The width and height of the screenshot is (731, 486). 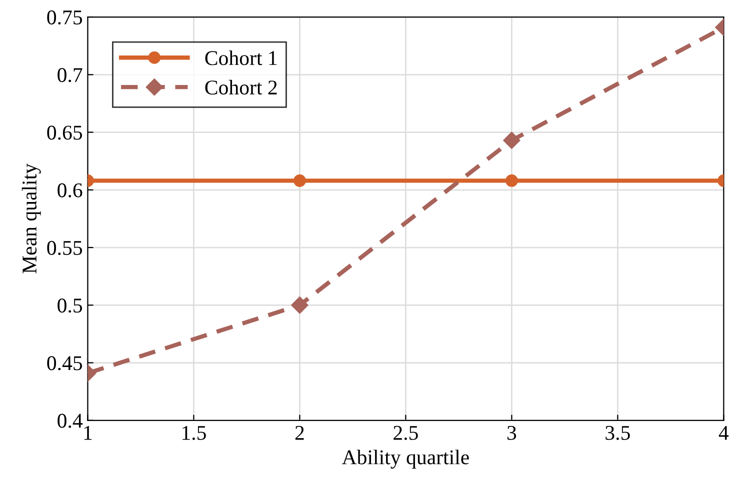 What do you see at coordinates (70, 421) in the screenshot?
I see `y-tick-label: 0.4` at bounding box center [70, 421].